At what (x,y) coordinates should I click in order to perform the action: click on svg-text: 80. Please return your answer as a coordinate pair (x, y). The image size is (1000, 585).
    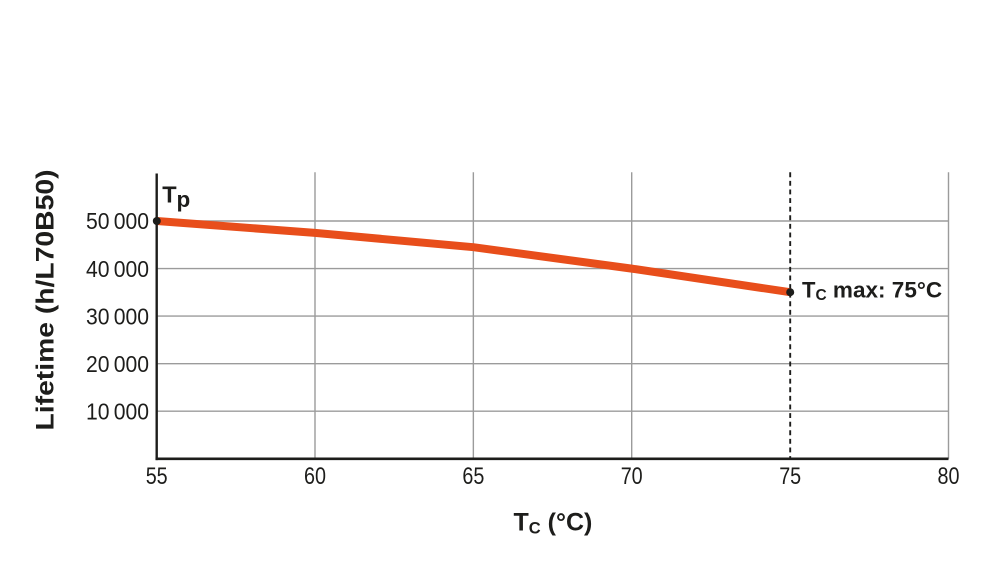
    Looking at the image, I should click on (949, 476).